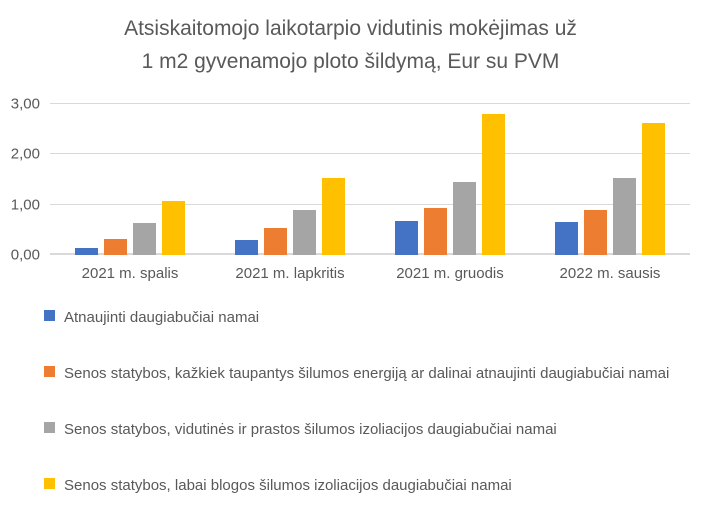 Image resolution: width=701 pixels, height=508 pixels. Describe the element at coordinates (610, 273) in the screenshot. I see `x-tick-label: 2022 m. sausis` at that location.